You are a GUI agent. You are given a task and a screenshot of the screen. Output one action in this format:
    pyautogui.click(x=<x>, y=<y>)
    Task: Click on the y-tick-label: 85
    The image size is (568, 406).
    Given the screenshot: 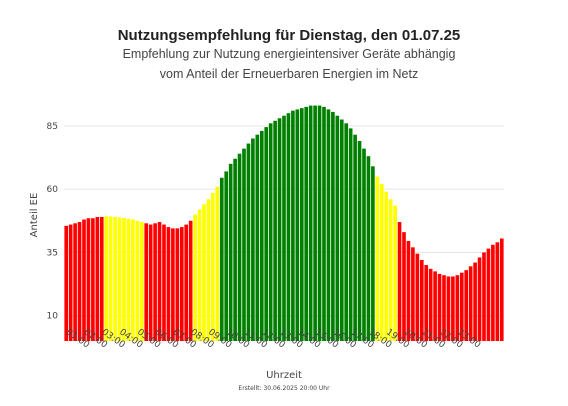 What is the action you would take?
    pyautogui.click(x=52, y=127)
    